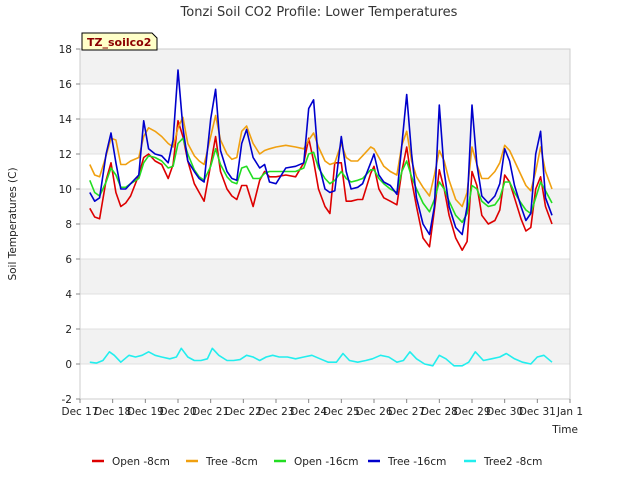 Image resolution: width=640 pixels, height=480 pixels. I want to click on x-axis-label: Time, so click(564, 430).